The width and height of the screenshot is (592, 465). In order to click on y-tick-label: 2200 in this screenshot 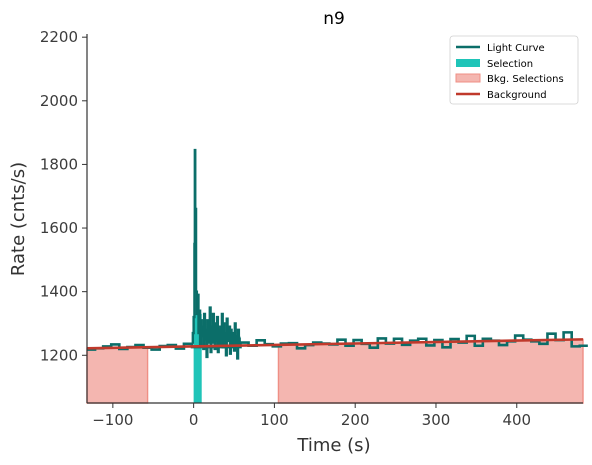, I will do `click(59, 37)`.